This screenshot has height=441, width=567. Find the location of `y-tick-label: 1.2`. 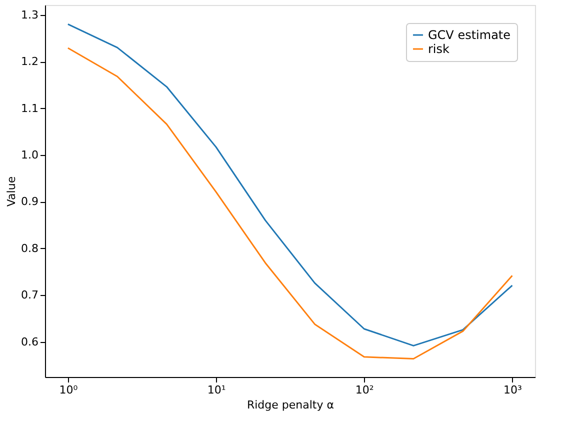

y-tick-label: 1.2 is located at coordinates (29, 61).